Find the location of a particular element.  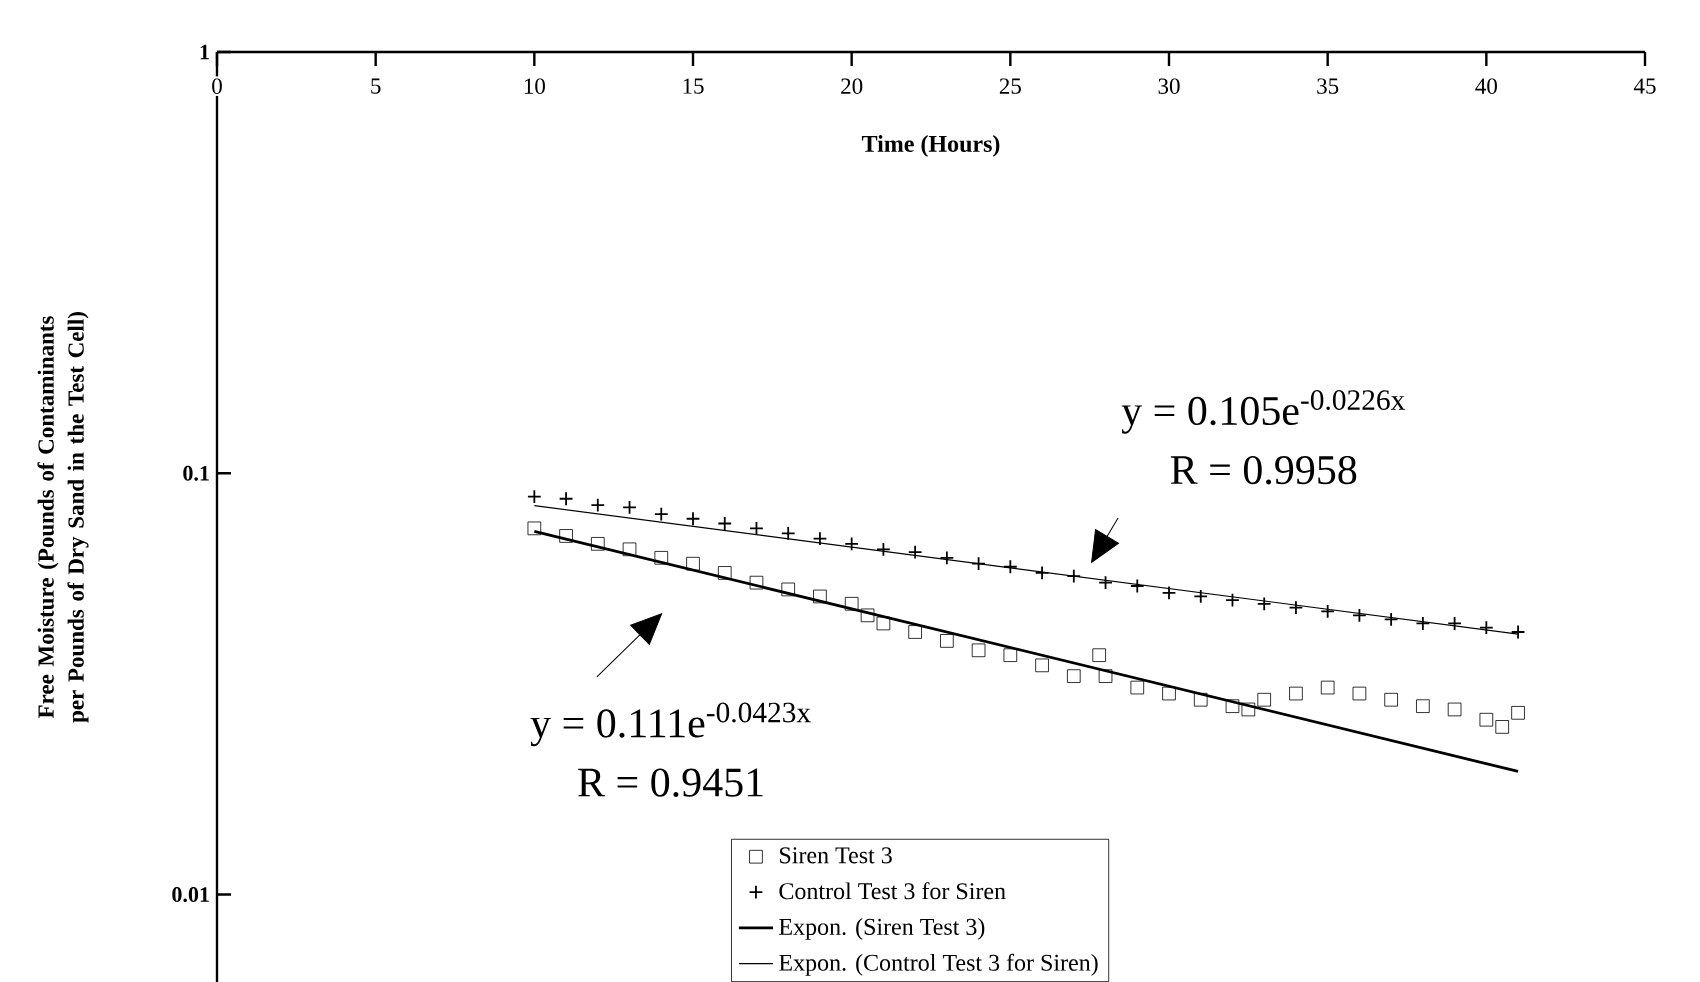

y-axis-title: Free Moisture (Pounds of Contaminants per Pounds of Dry Sand in the Test Cell) is located at coordinates (63, 517).